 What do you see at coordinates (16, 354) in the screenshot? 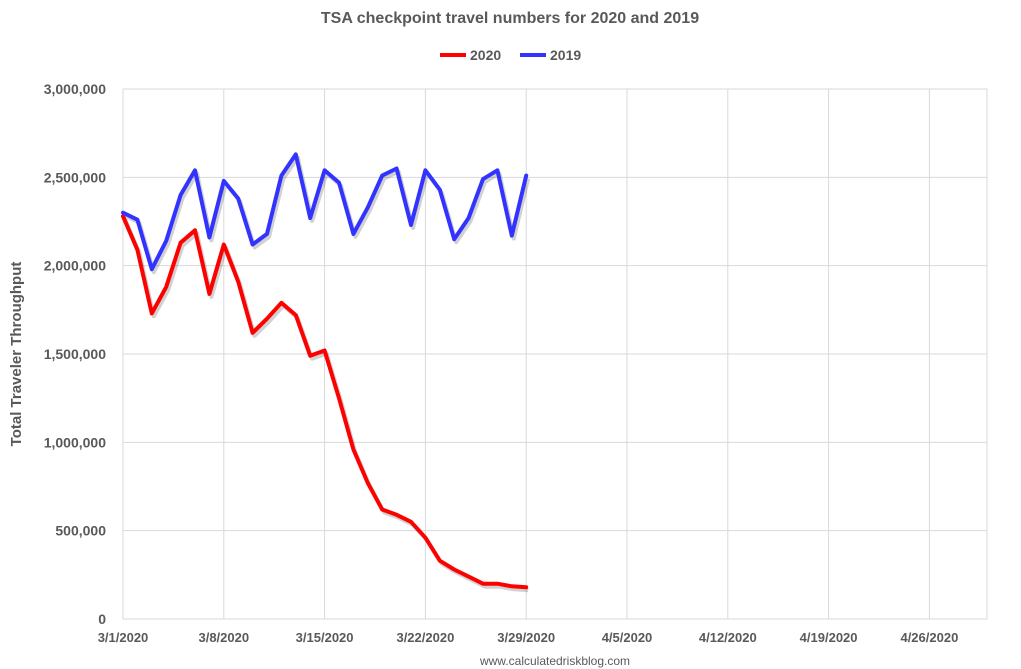
I see `y-axis-label: Total Traveler Throughput` at bounding box center [16, 354].